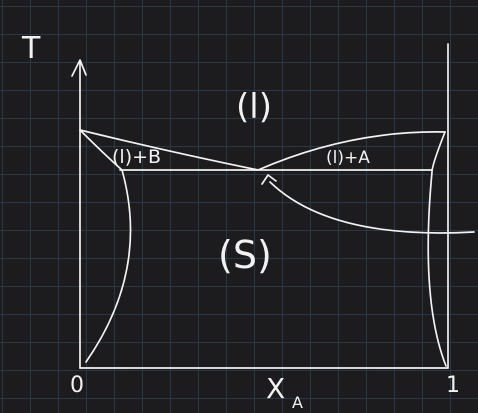 Image resolution: width=478 pixels, height=413 pixels. What do you see at coordinates (453, 385) in the screenshot?
I see `x-axis-max-label: 1` at bounding box center [453, 385].